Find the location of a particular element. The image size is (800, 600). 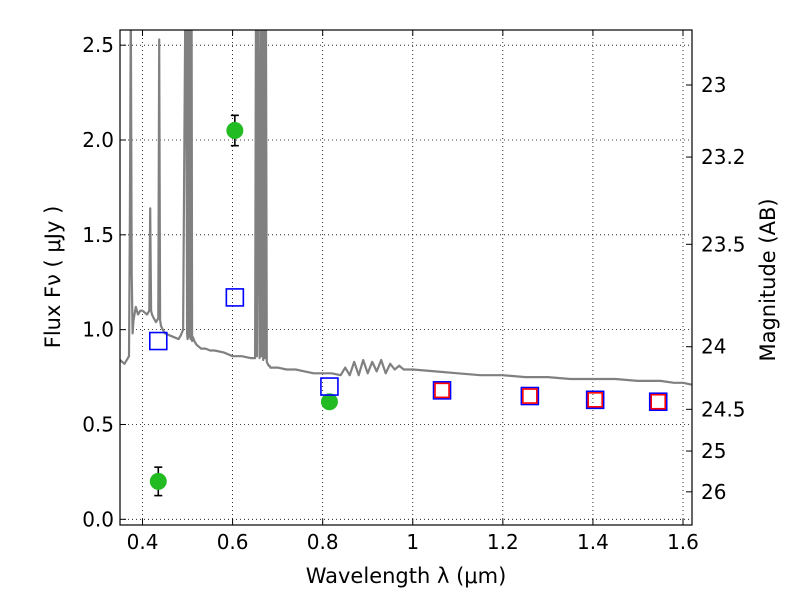

y-tick-label: 2.5 is located at coordinates (98, 45).